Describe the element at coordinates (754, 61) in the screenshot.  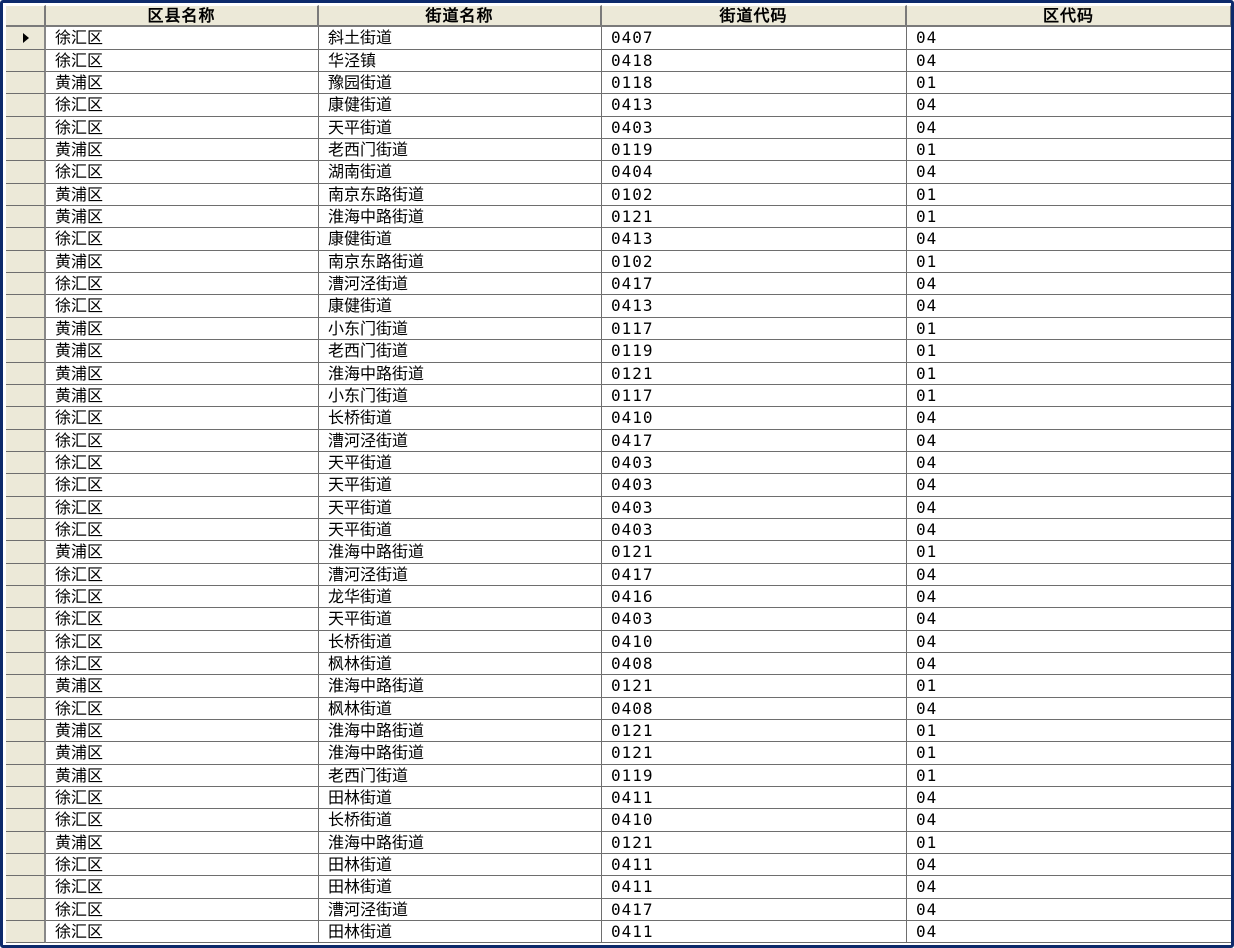
I see `cell-street-code: 0418` at that location.